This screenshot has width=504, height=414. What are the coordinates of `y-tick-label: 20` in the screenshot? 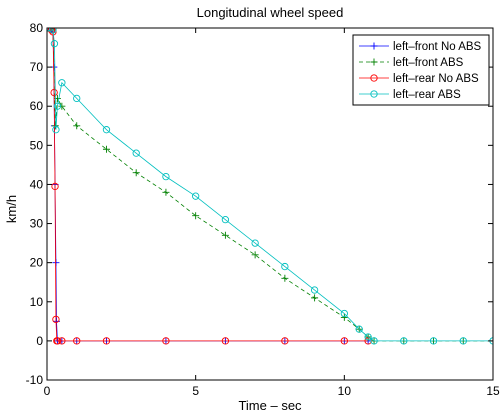 It's located at (37, 263).